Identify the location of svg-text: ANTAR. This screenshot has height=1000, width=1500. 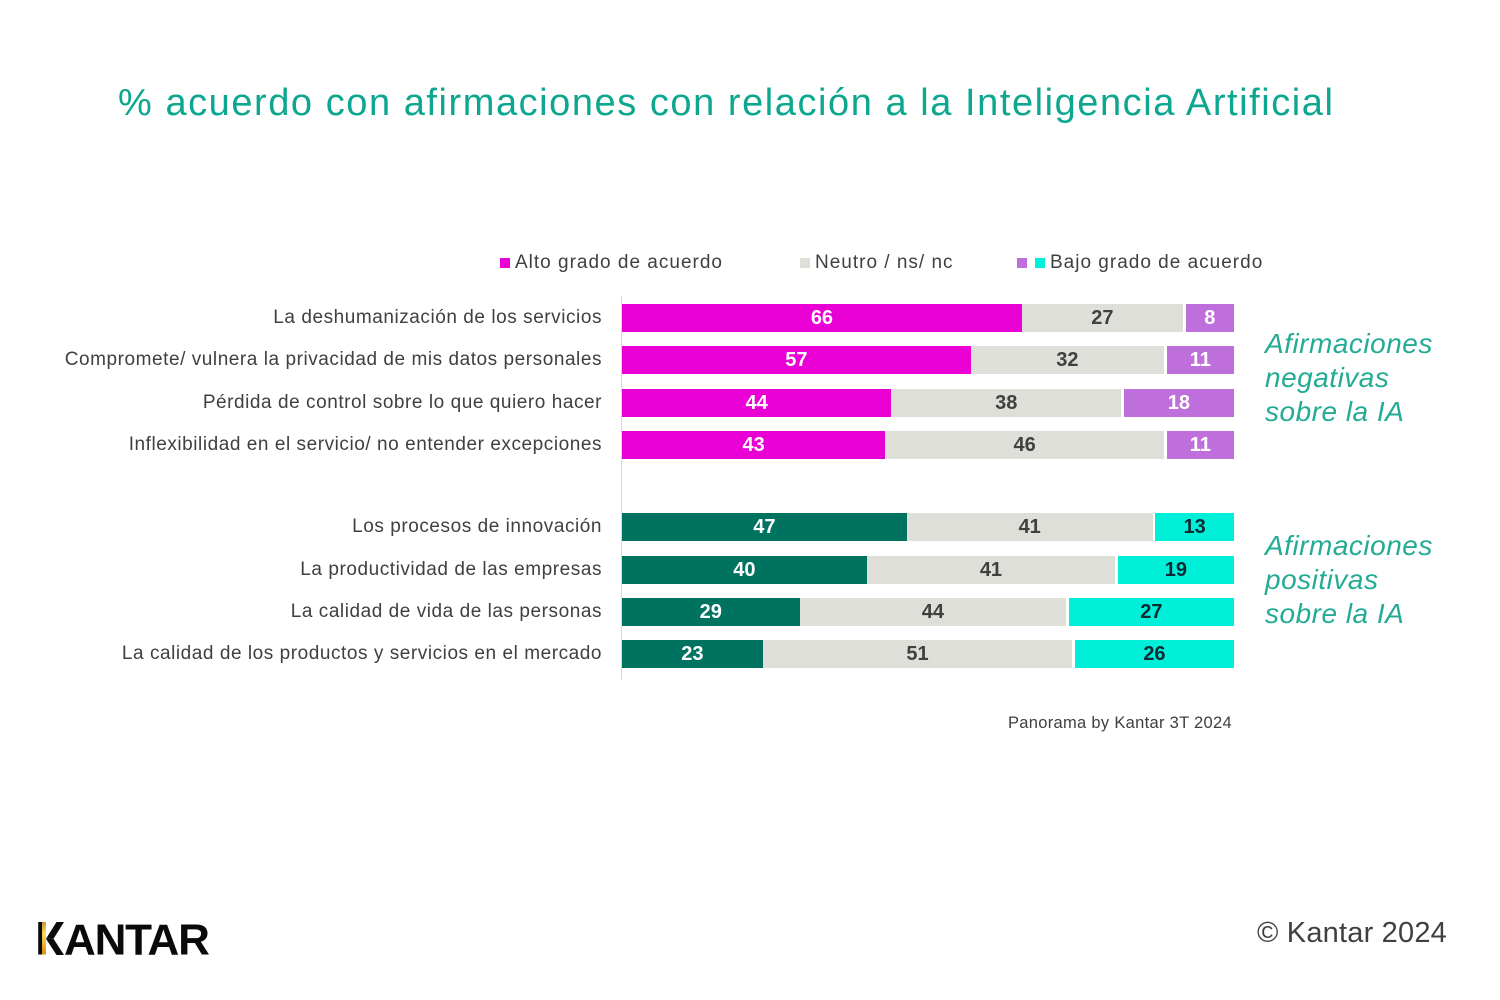
(136, 939).